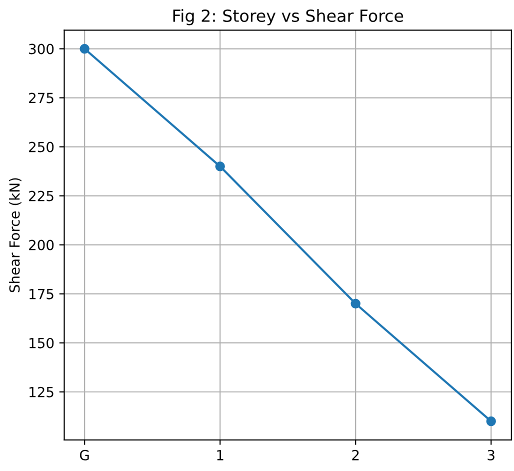  I want to click on x-tick-label: G, so click(84, 455).